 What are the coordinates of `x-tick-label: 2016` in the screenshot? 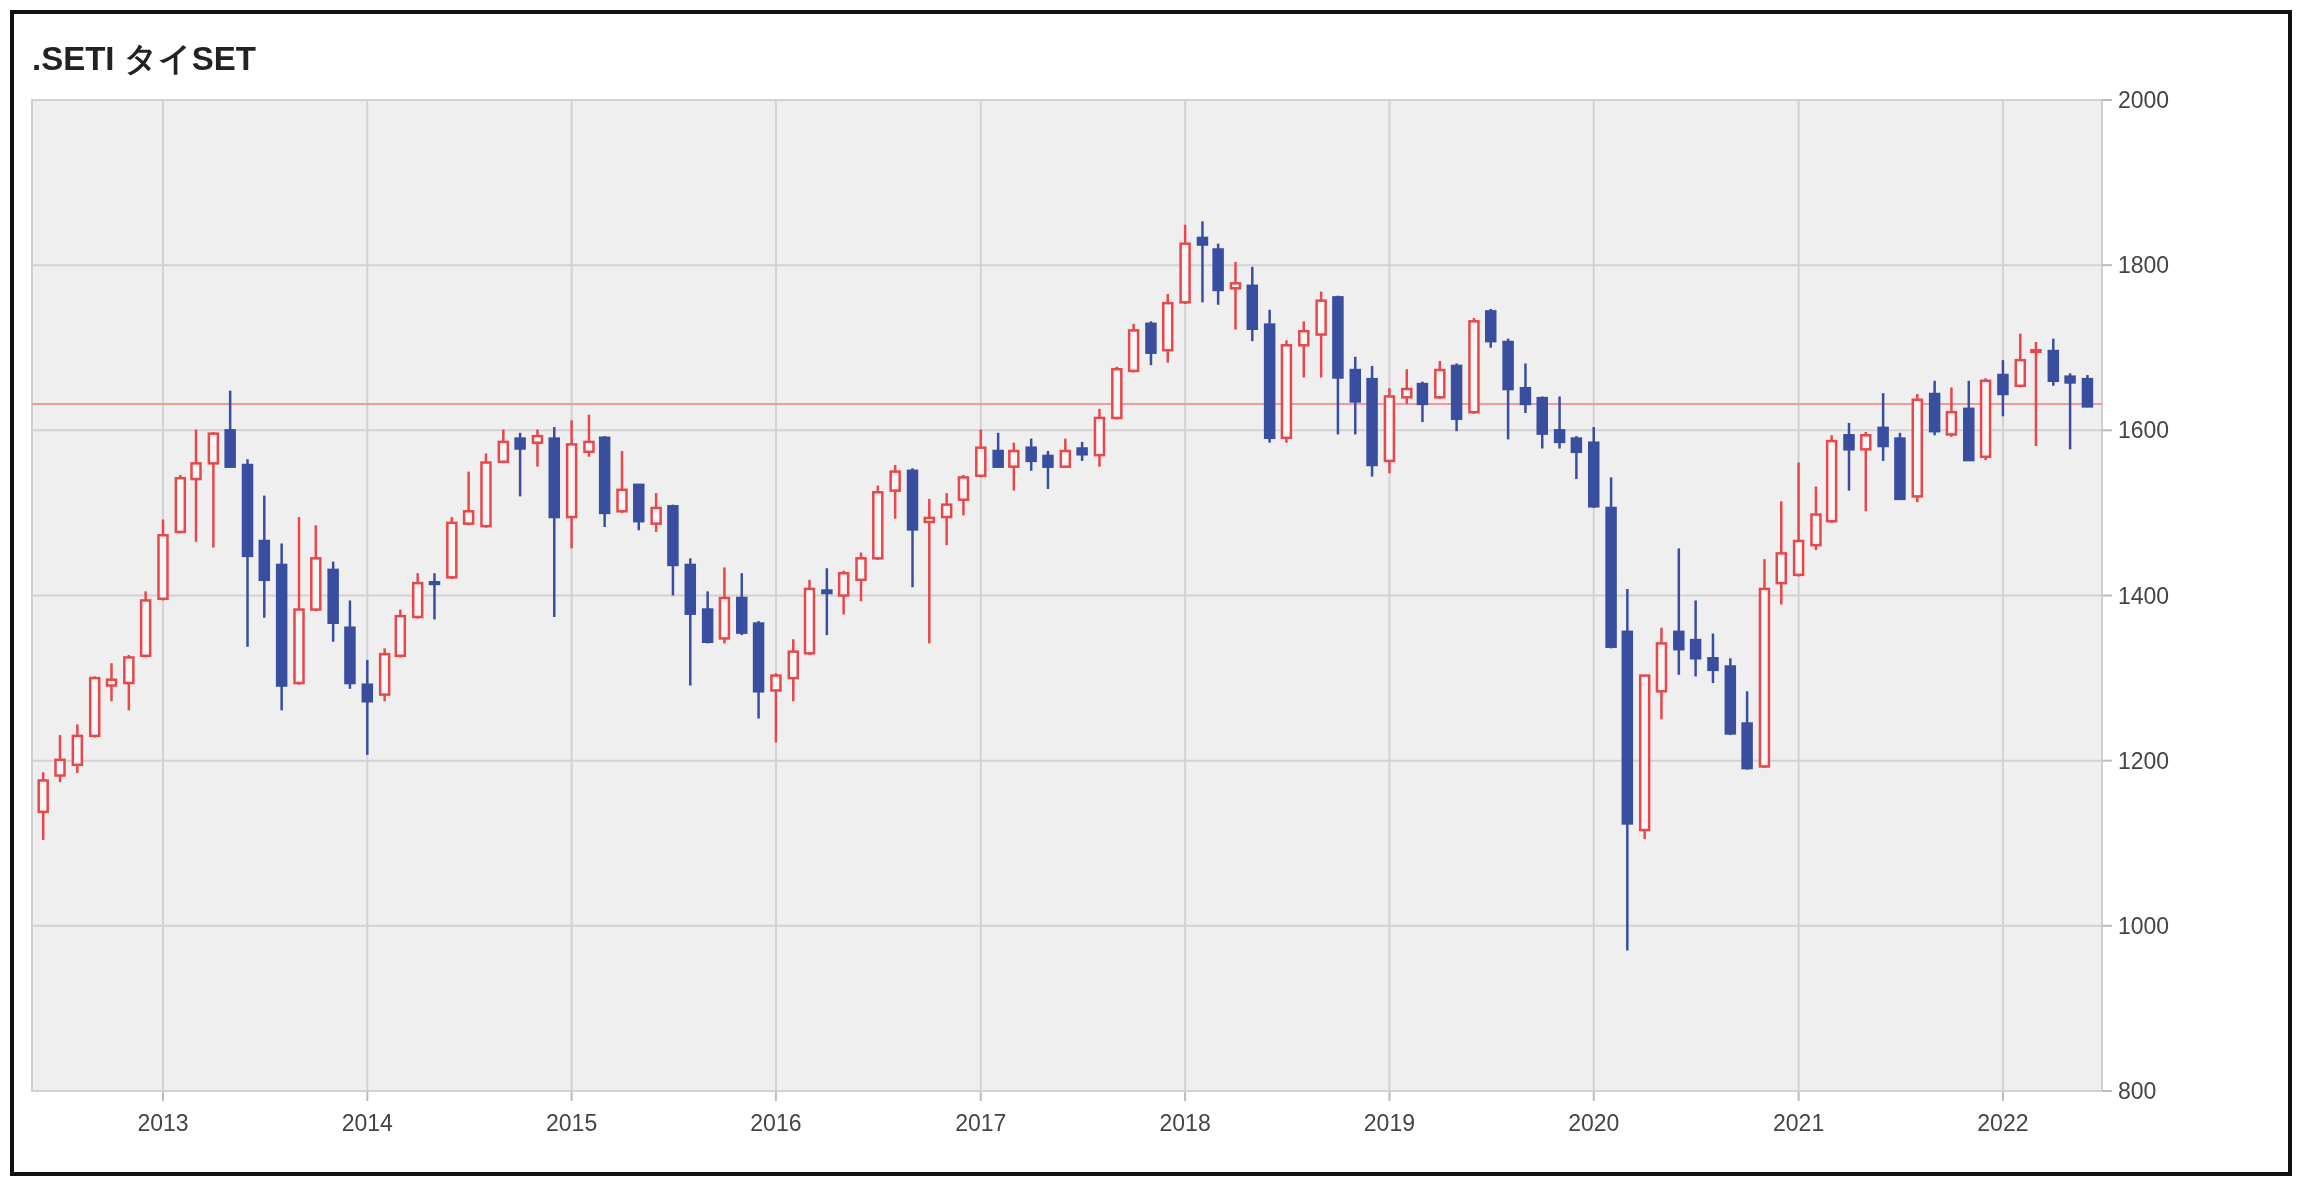 It's located at (776, 1123).